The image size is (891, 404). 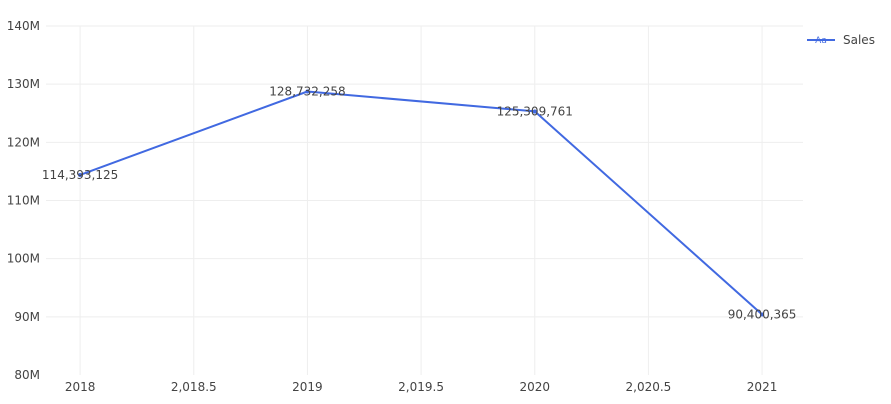 I want to click on y-tick-label: 120M, so click(x=23, y=142).